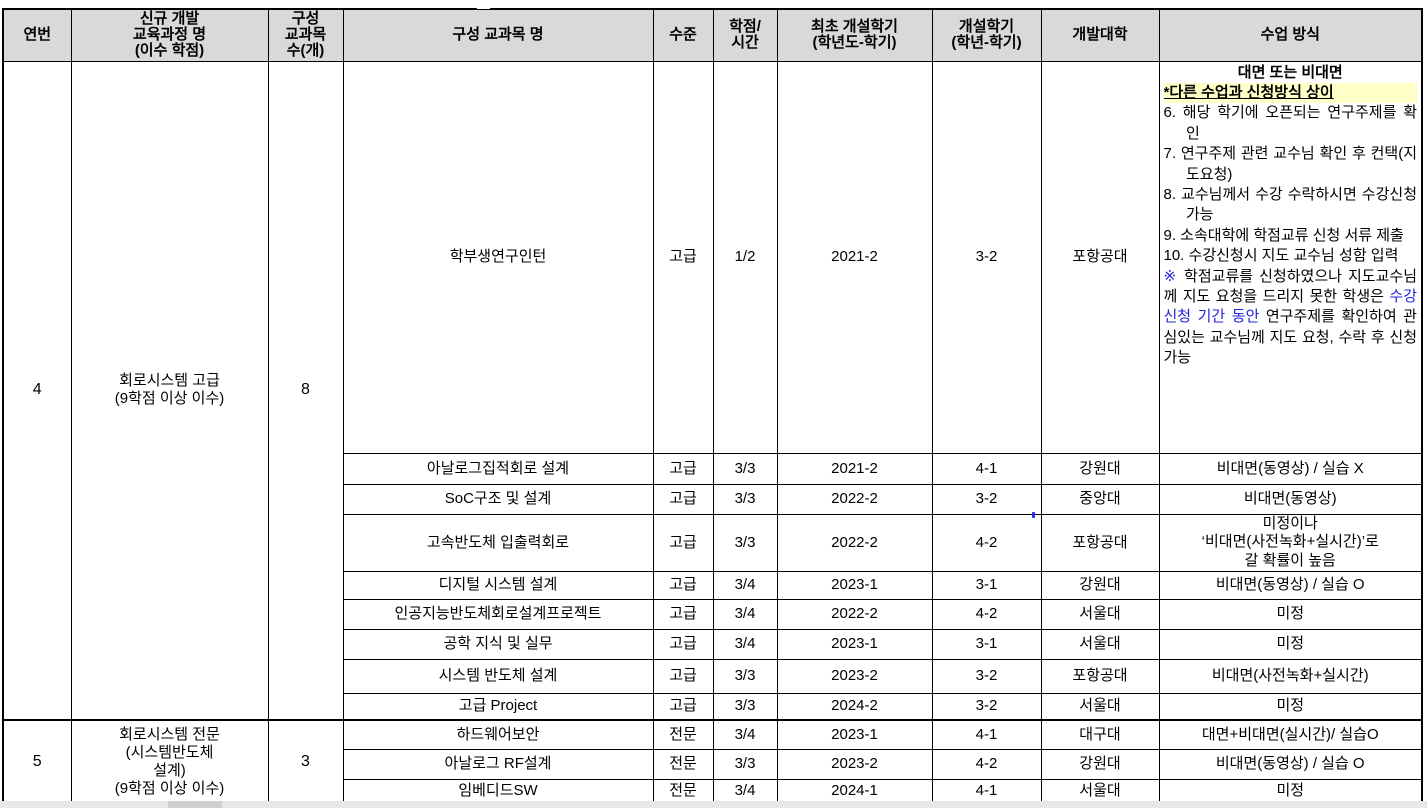 Image resolution: width=1427 pixels, height=808 pixels. What do you see at coordinates (854, 791) in the screenshot?
I see `course-first-semester: 2024-1` at bounding box center [854, 791].